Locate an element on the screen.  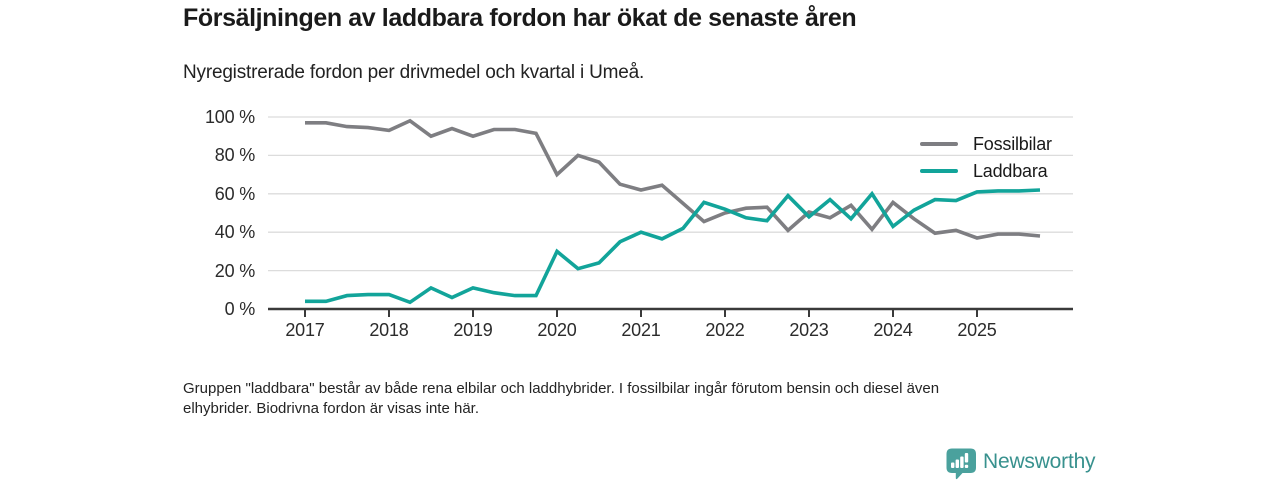
x-axis-tick-label: 2021 is located at coordinates (641, 330).